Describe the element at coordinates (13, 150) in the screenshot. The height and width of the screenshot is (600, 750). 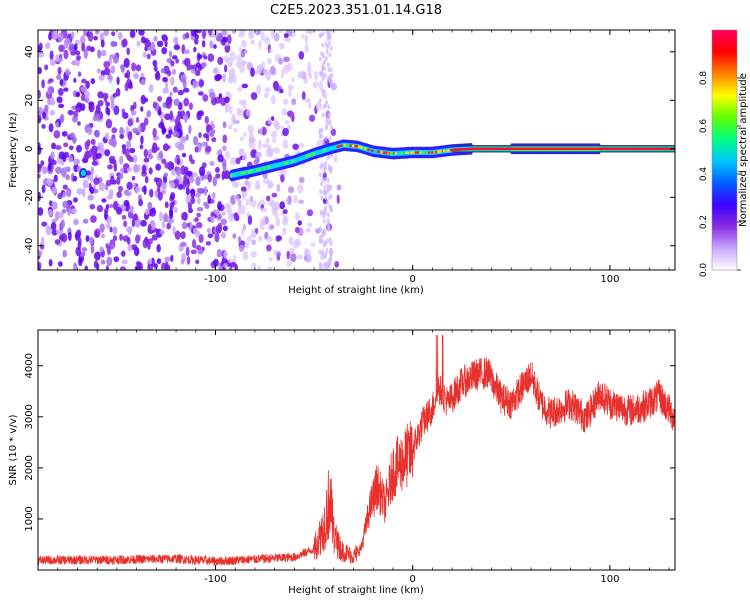
I see `spectrogram-ylabel: Frequency (Hz)` at that location.